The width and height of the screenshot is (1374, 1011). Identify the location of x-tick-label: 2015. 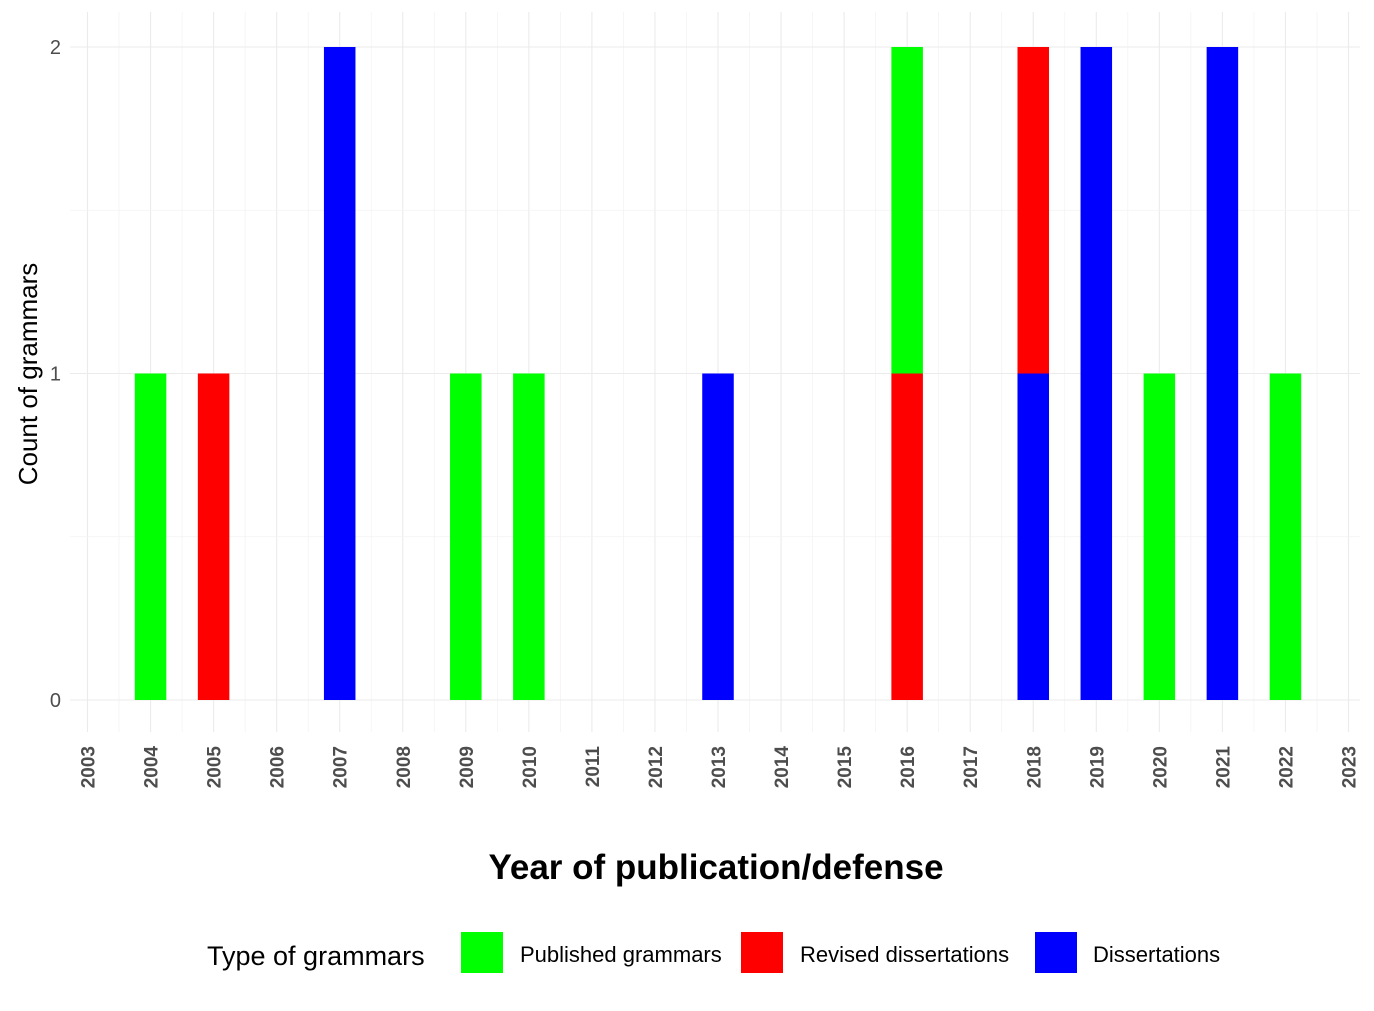
(845, 767).